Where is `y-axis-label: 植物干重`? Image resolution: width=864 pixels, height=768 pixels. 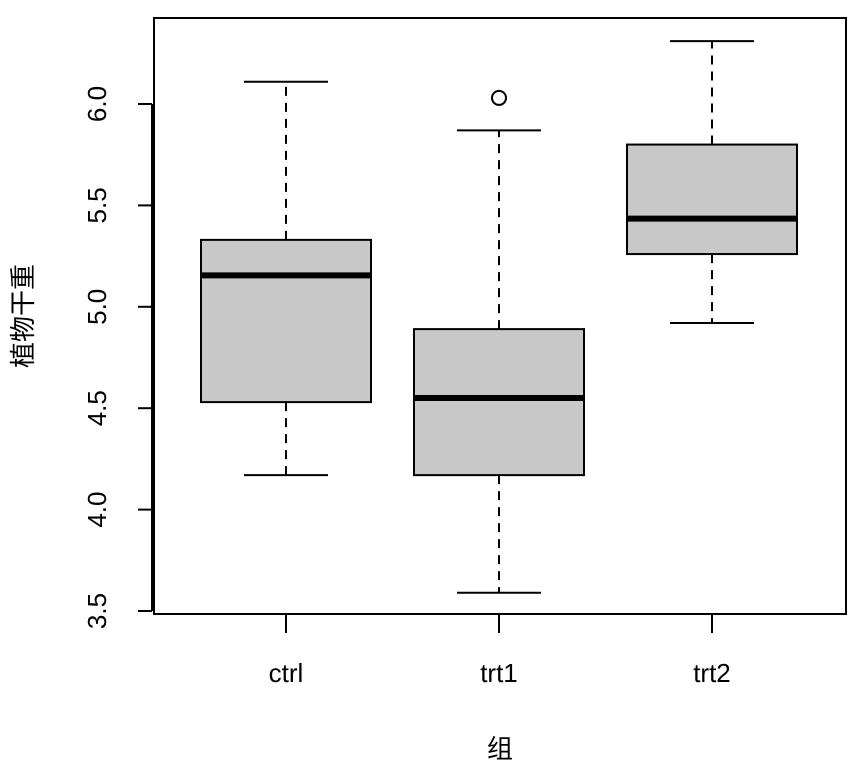
y-axis-label: 植物干重 is located at coordinates (24, 316).